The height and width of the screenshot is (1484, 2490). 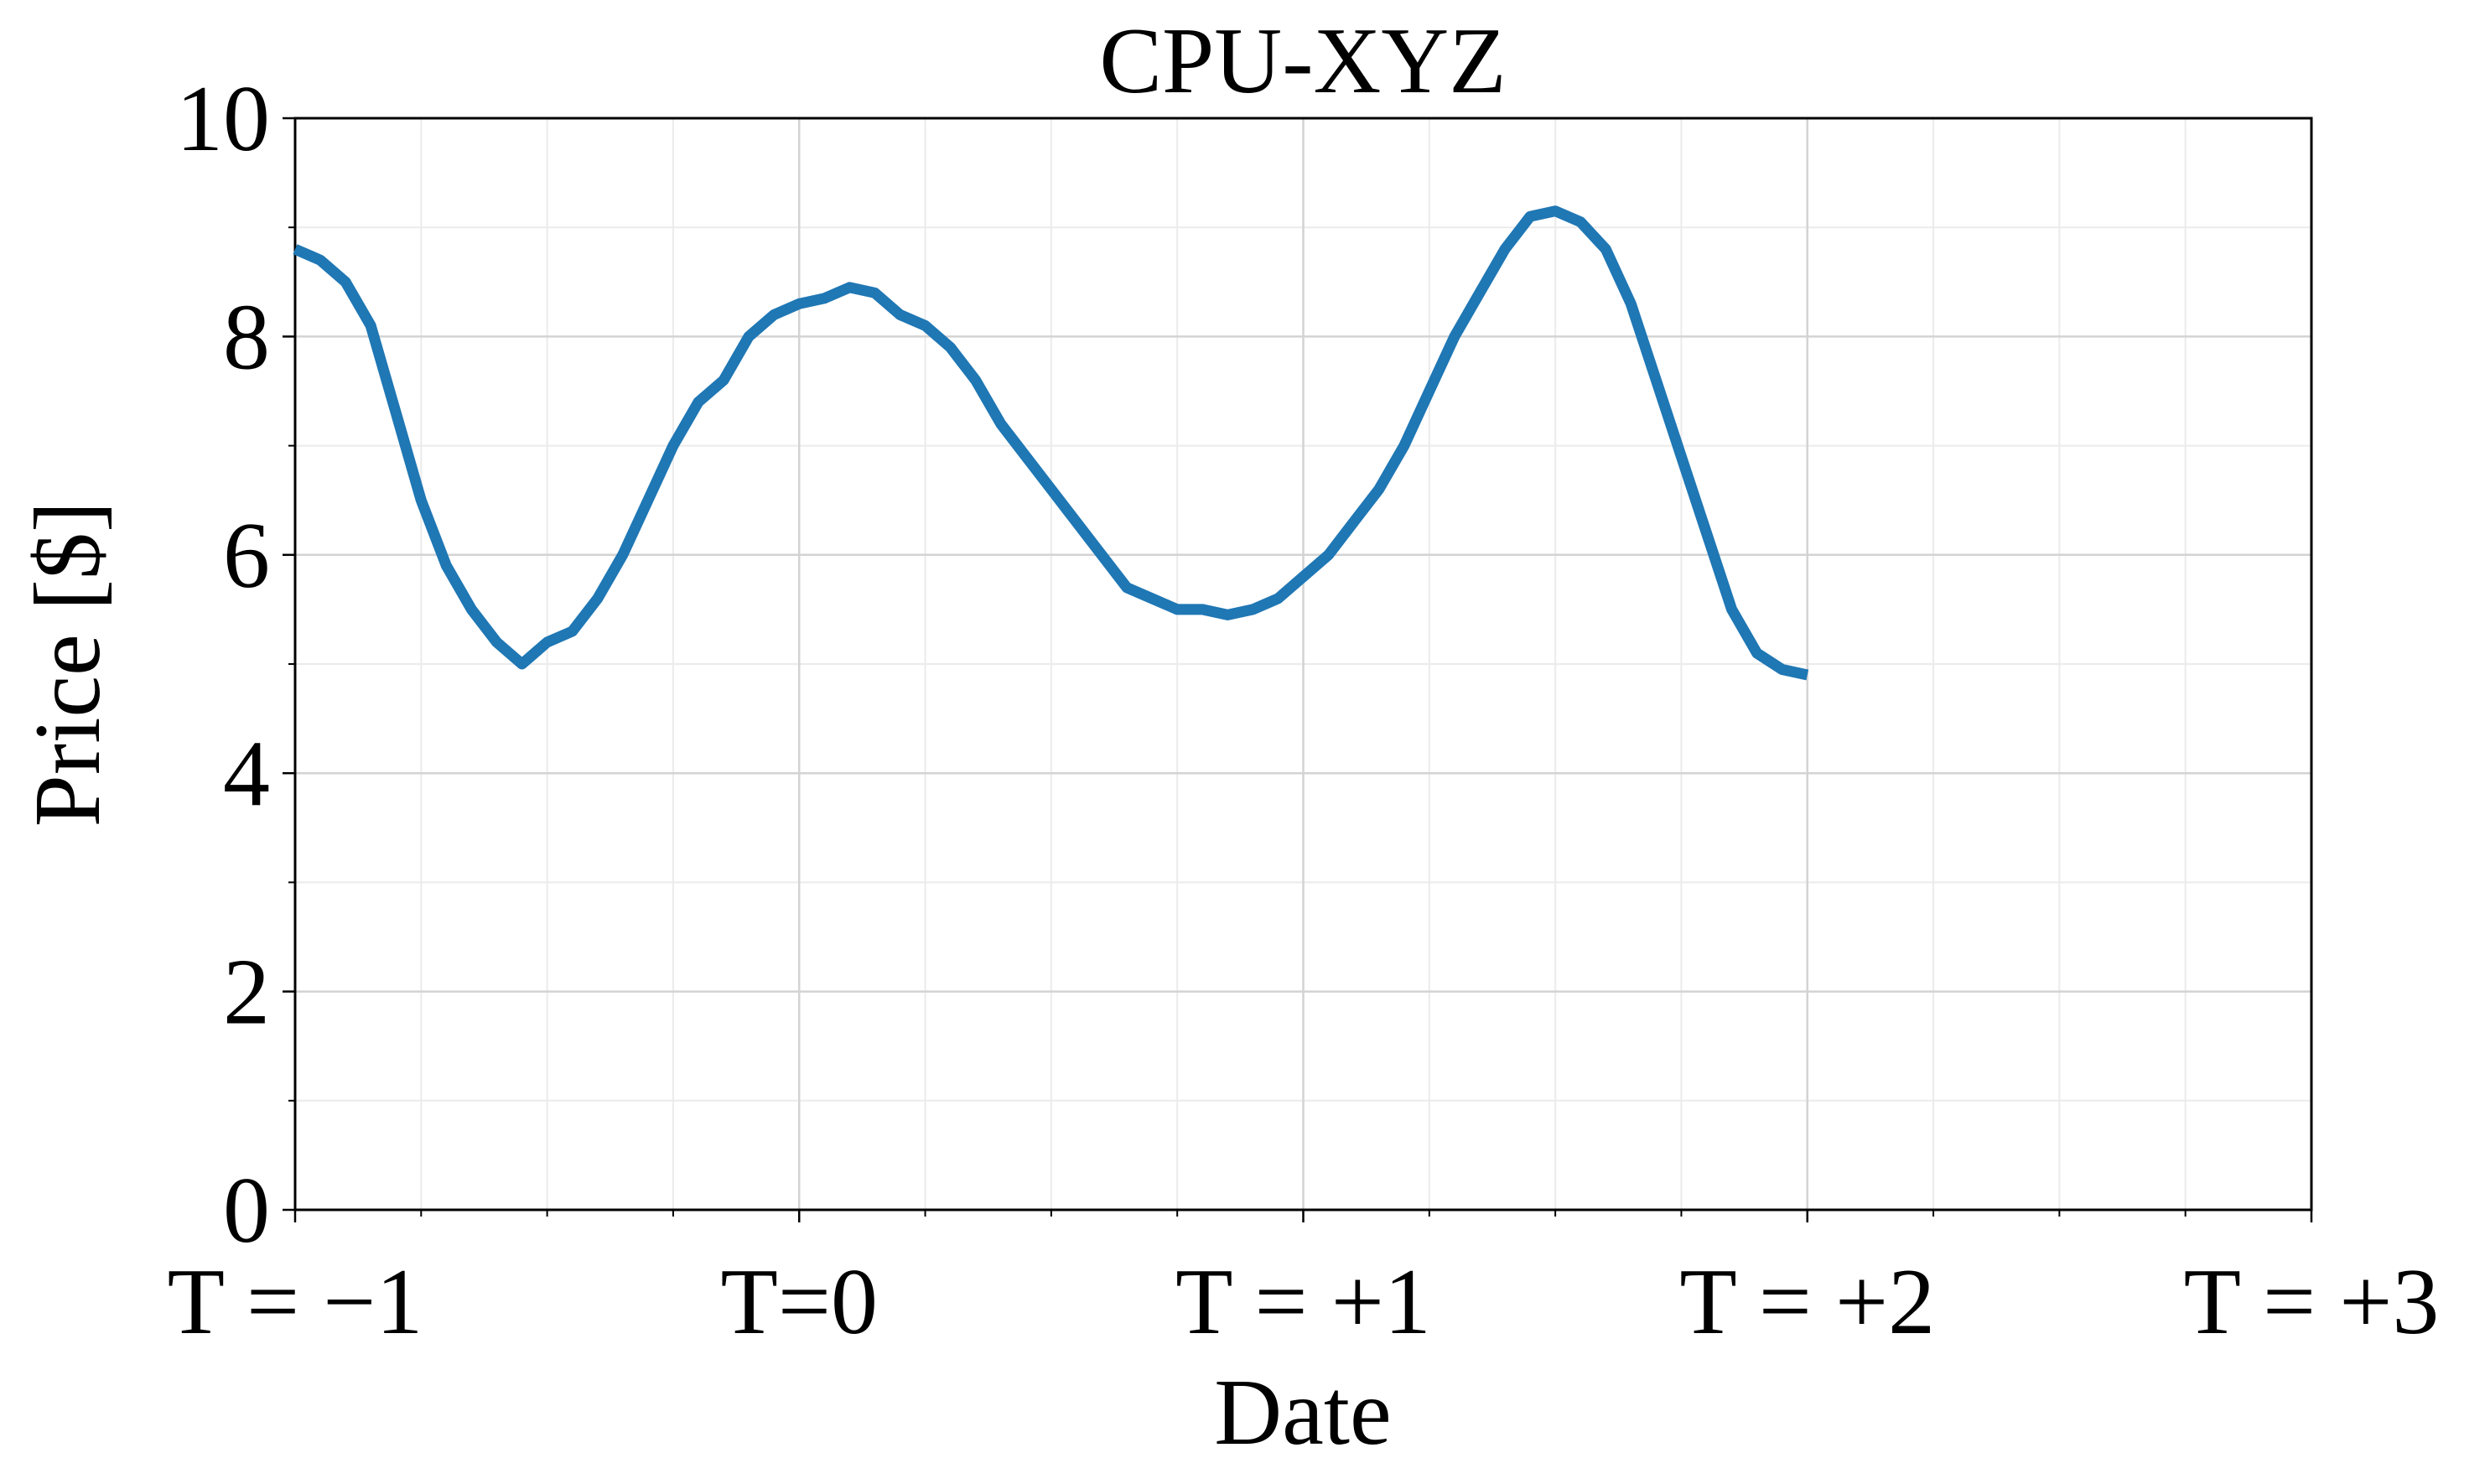 What do you see at coordinates (799, 1302) in the screenshot?
I see `x-tick-label: T=0` at bounding box center [799, 1302].